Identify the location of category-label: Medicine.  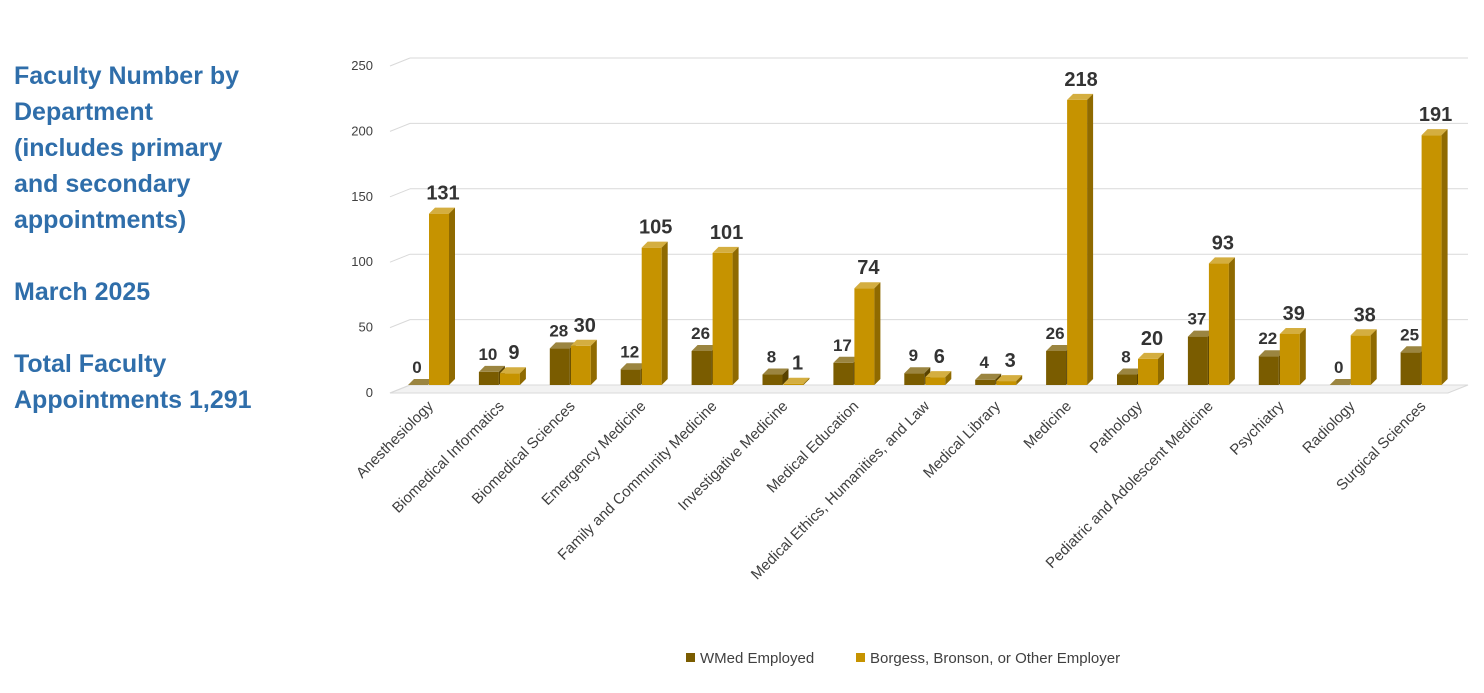
(1047, 425).